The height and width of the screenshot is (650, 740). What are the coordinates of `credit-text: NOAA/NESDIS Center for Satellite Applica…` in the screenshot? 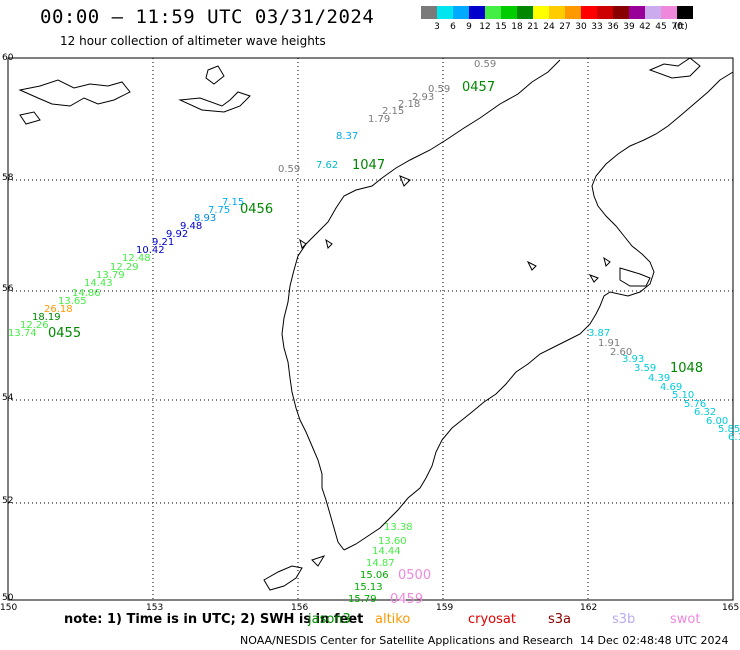 It's located at (407, 640).